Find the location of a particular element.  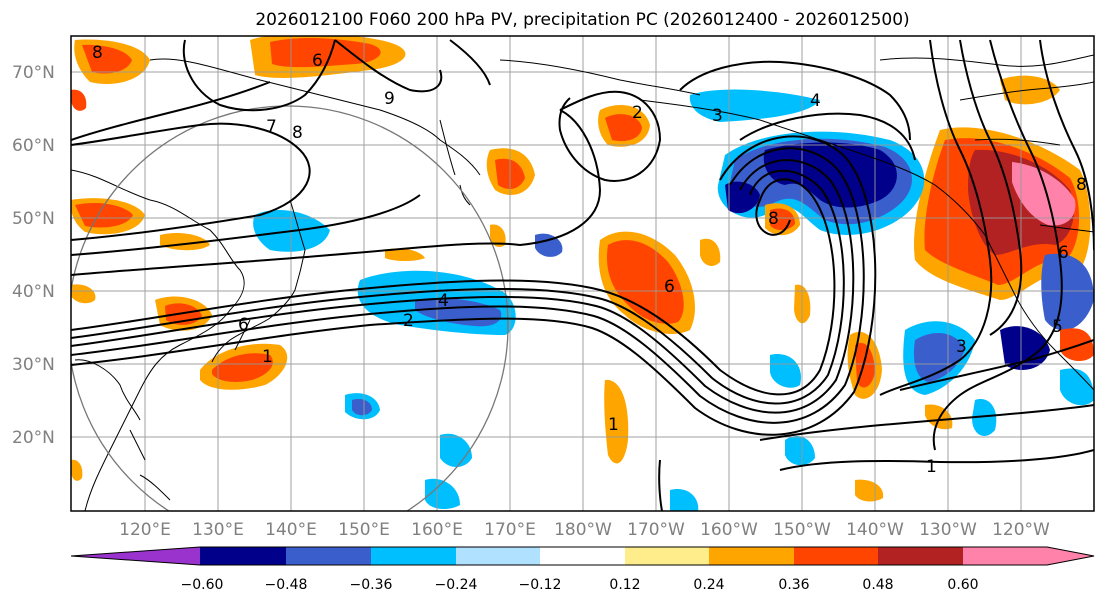

lat-label: 70°N is located at coordinates (33, 73).